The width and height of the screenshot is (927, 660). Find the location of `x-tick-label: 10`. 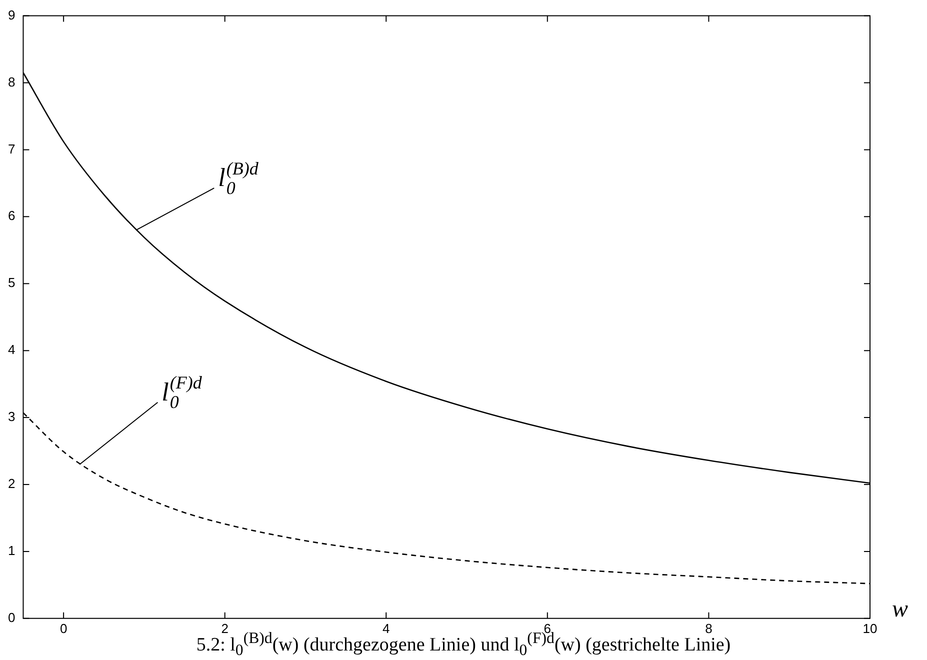

x-tick-label: 10 is located at coordinates (870, 628).